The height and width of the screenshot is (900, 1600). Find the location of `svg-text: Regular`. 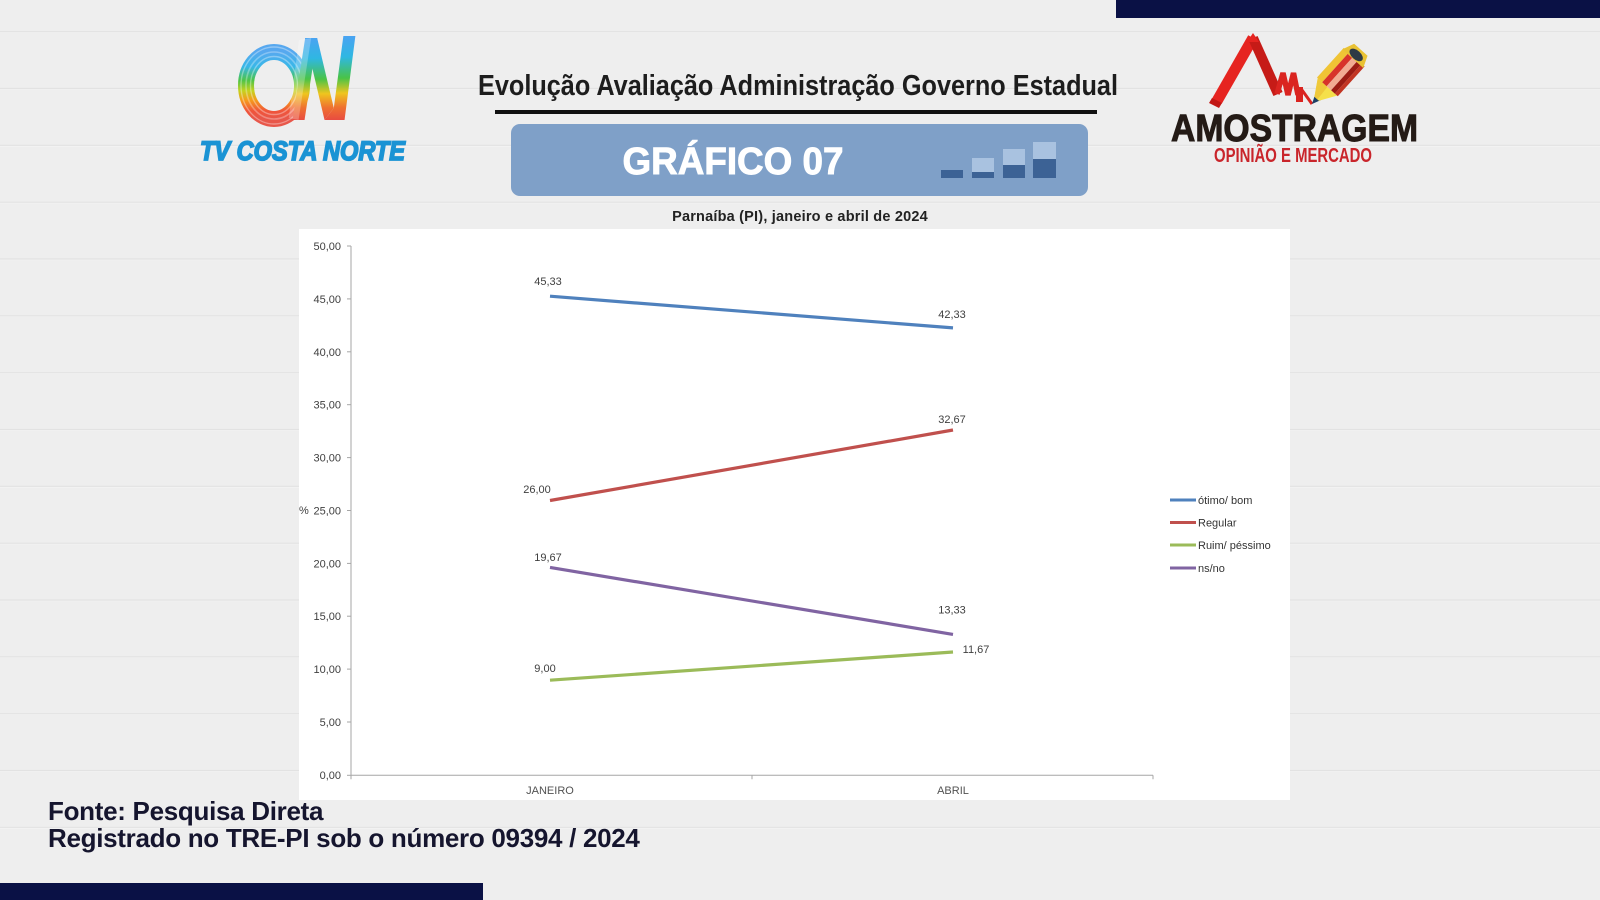

svg-text: Regular is located at coordinates (1217, 524).